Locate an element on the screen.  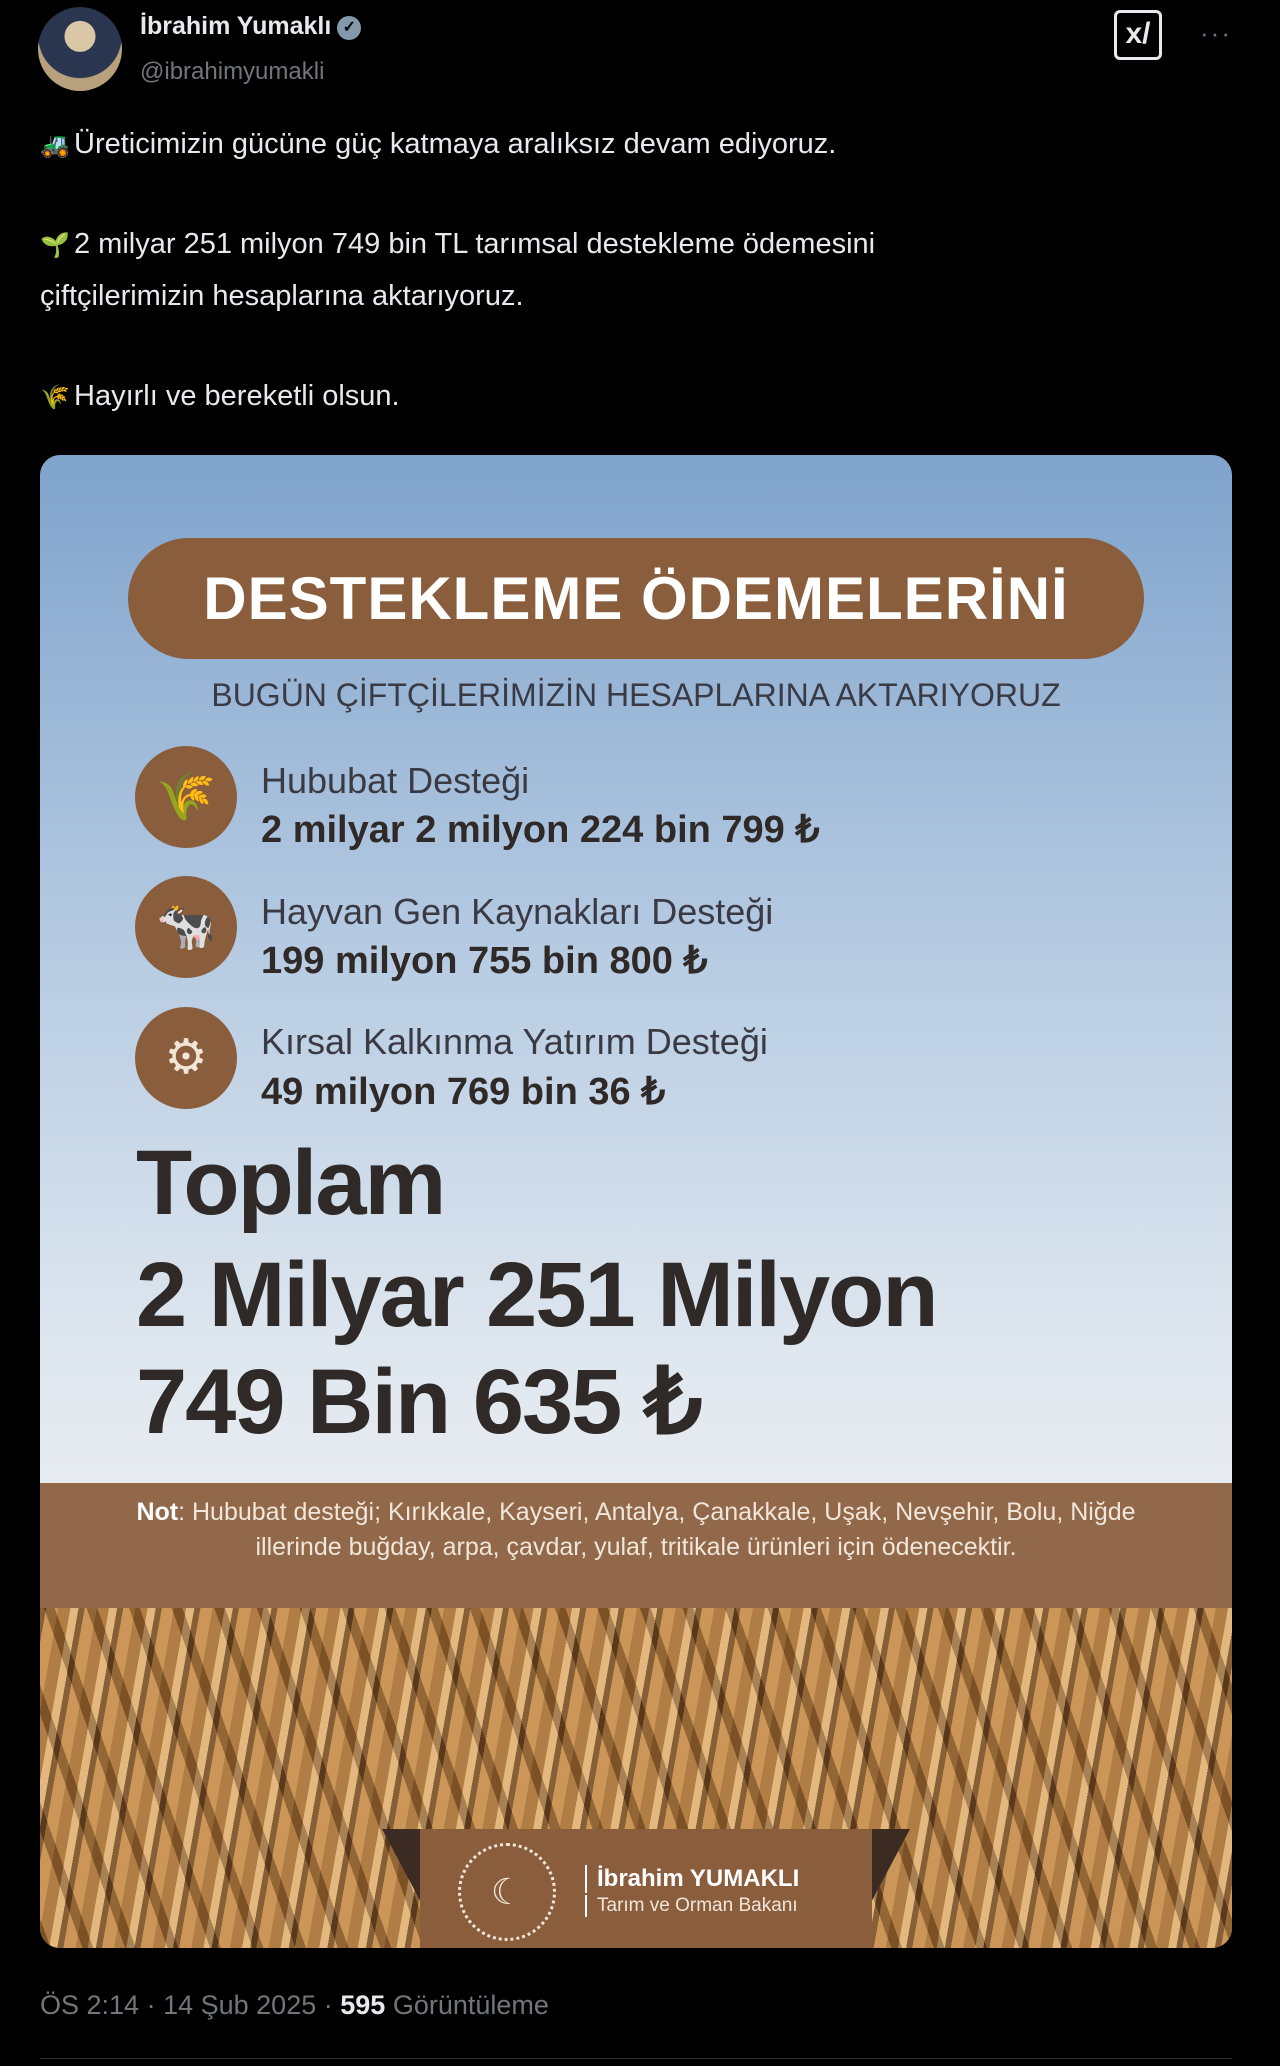
infographic-title: DESTEKLEME ÖDEMELERİNİ is located at coordinates (636, 598).